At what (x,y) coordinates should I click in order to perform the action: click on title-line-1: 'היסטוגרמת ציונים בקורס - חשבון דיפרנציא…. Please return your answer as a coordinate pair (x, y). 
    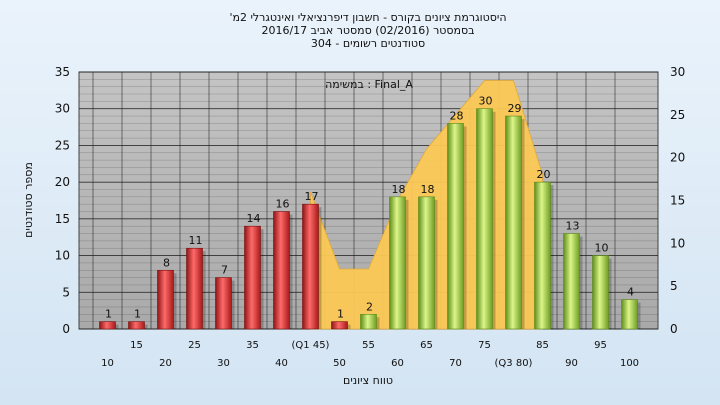
    Looking at the image, I should click on (367, 17).